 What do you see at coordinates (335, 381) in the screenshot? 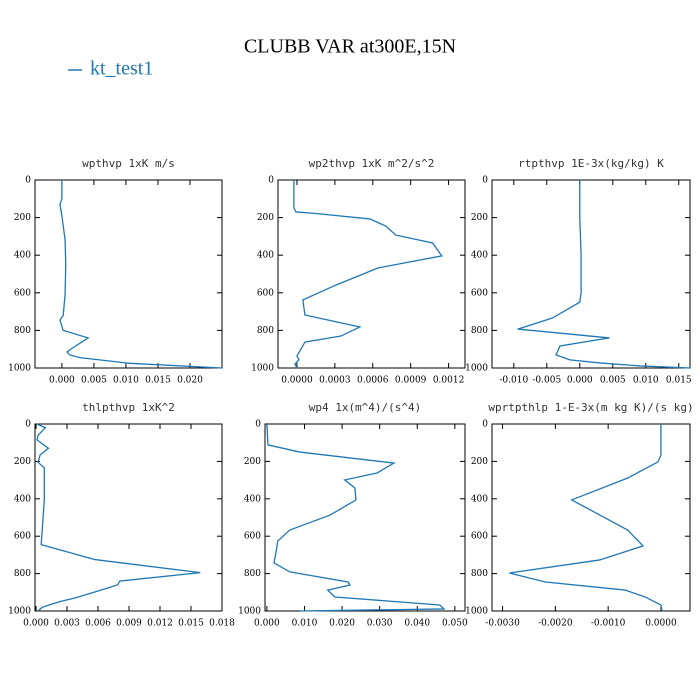
I see `x-tick-label: 0.0003` at bounding box center [335, 381].